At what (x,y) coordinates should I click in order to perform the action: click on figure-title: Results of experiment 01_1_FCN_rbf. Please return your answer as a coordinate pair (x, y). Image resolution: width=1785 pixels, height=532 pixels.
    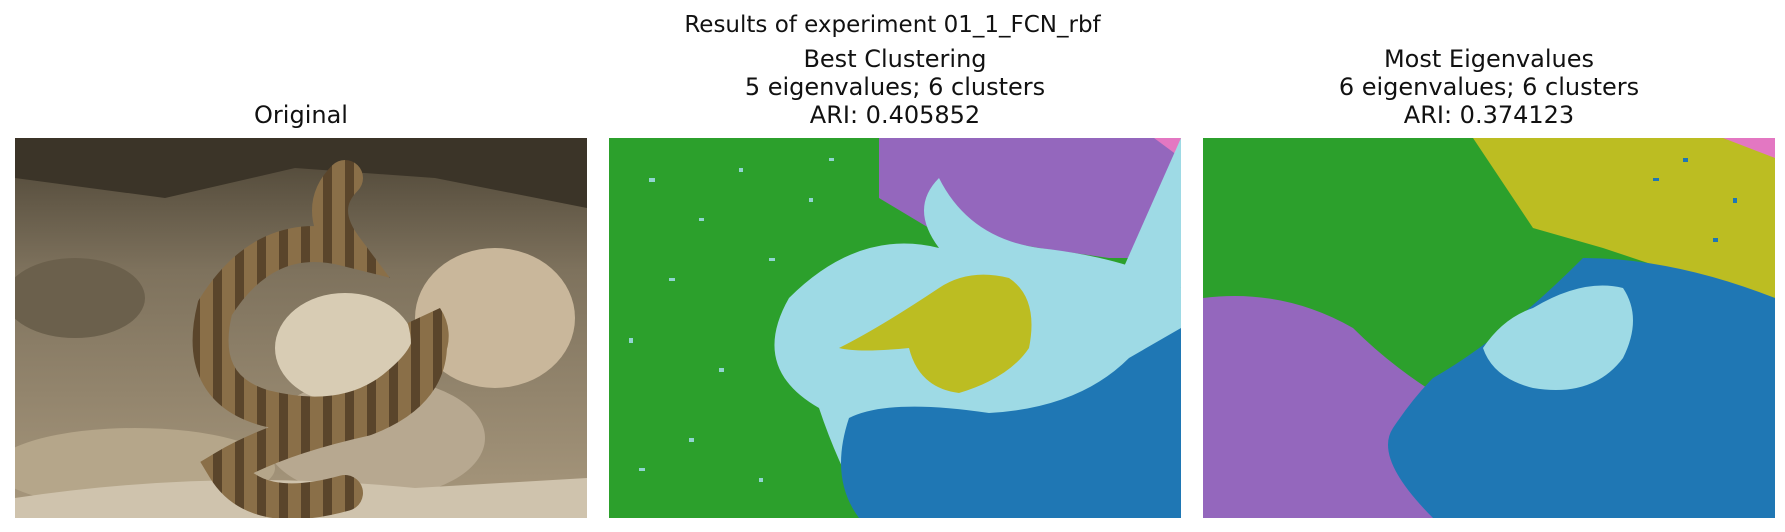
    Looking at the image, I should click on (892, 25).